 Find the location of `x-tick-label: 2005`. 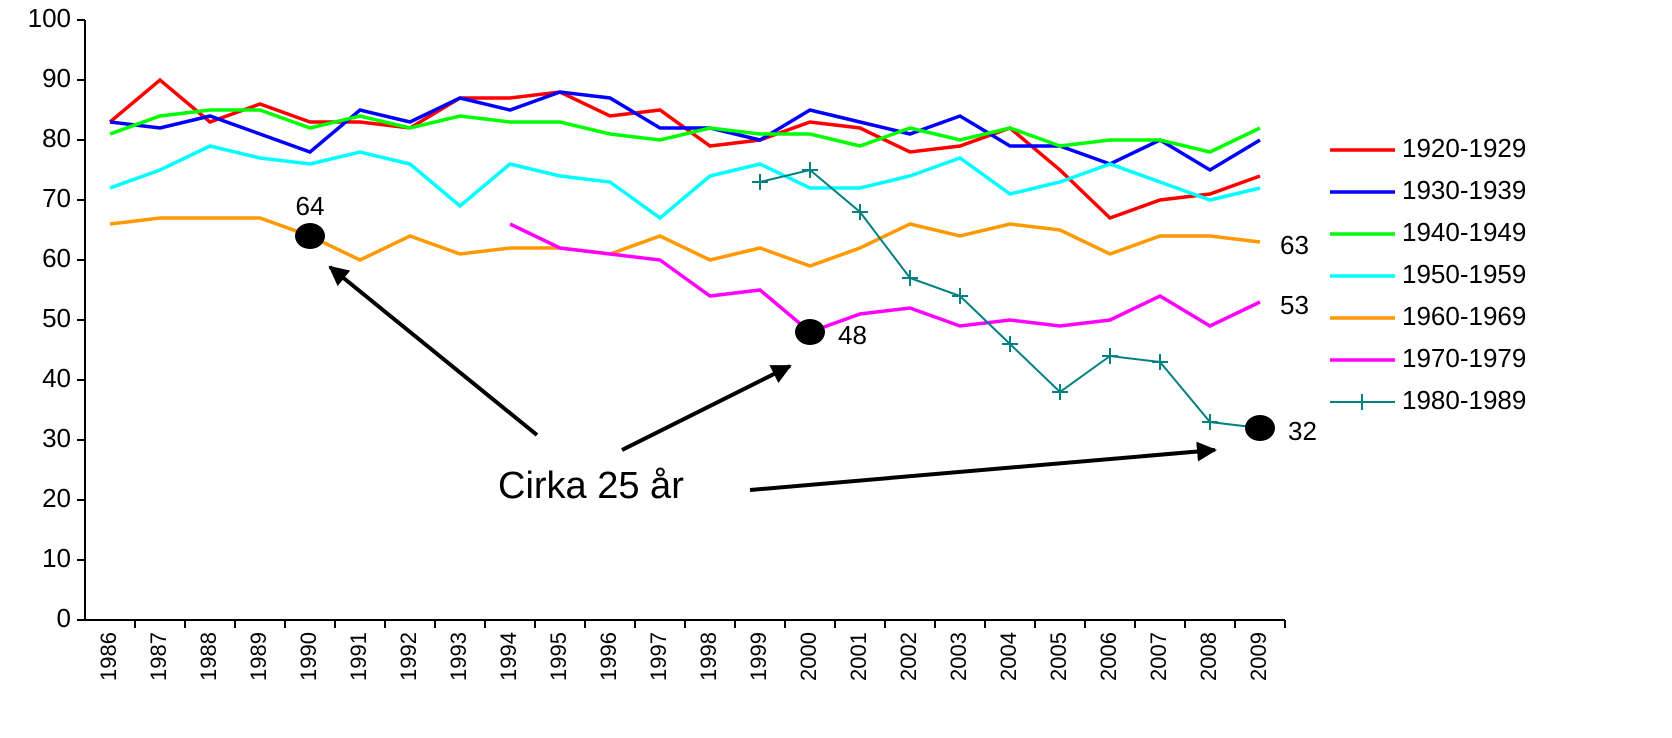

x-tick-label: 2005 is located at coordinates (1058, 656).